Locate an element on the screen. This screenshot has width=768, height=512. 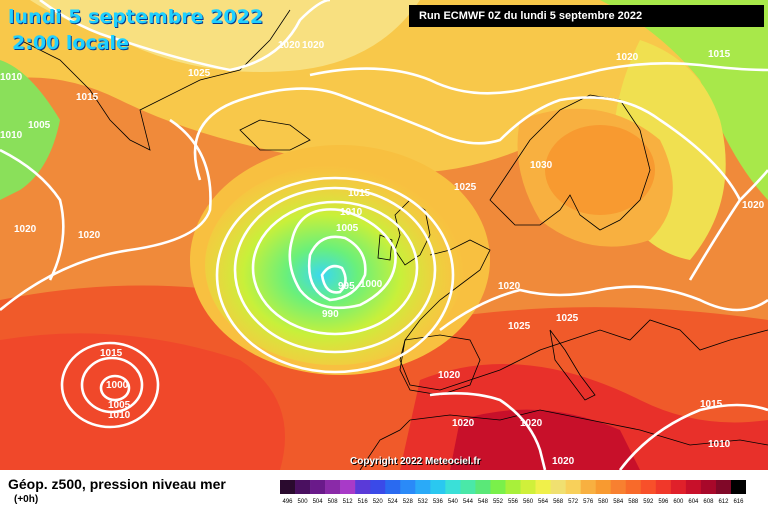
iberia is located at coordinates (440, 365).